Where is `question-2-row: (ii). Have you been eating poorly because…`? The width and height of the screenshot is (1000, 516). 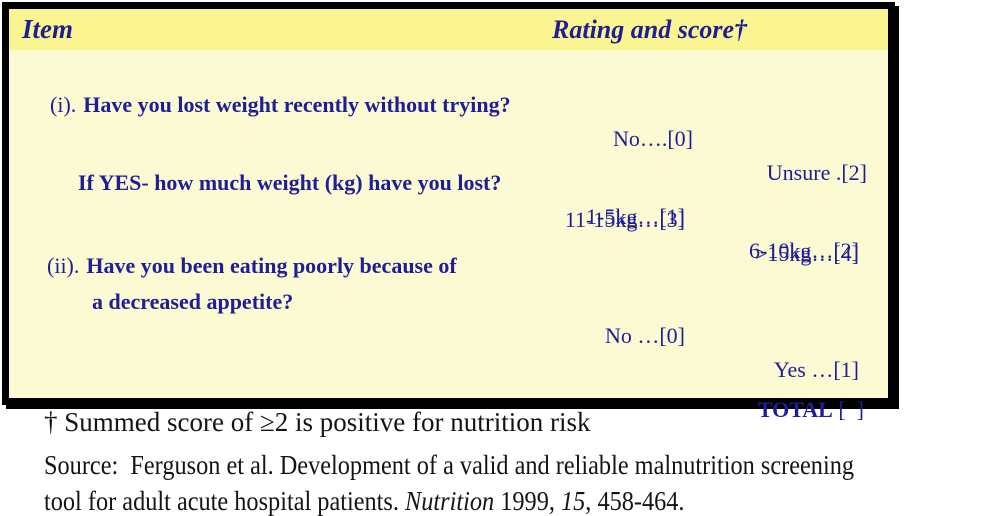
question-2-row: (ii). Have you been eating poorly because… is located at coordinates (447, 246).